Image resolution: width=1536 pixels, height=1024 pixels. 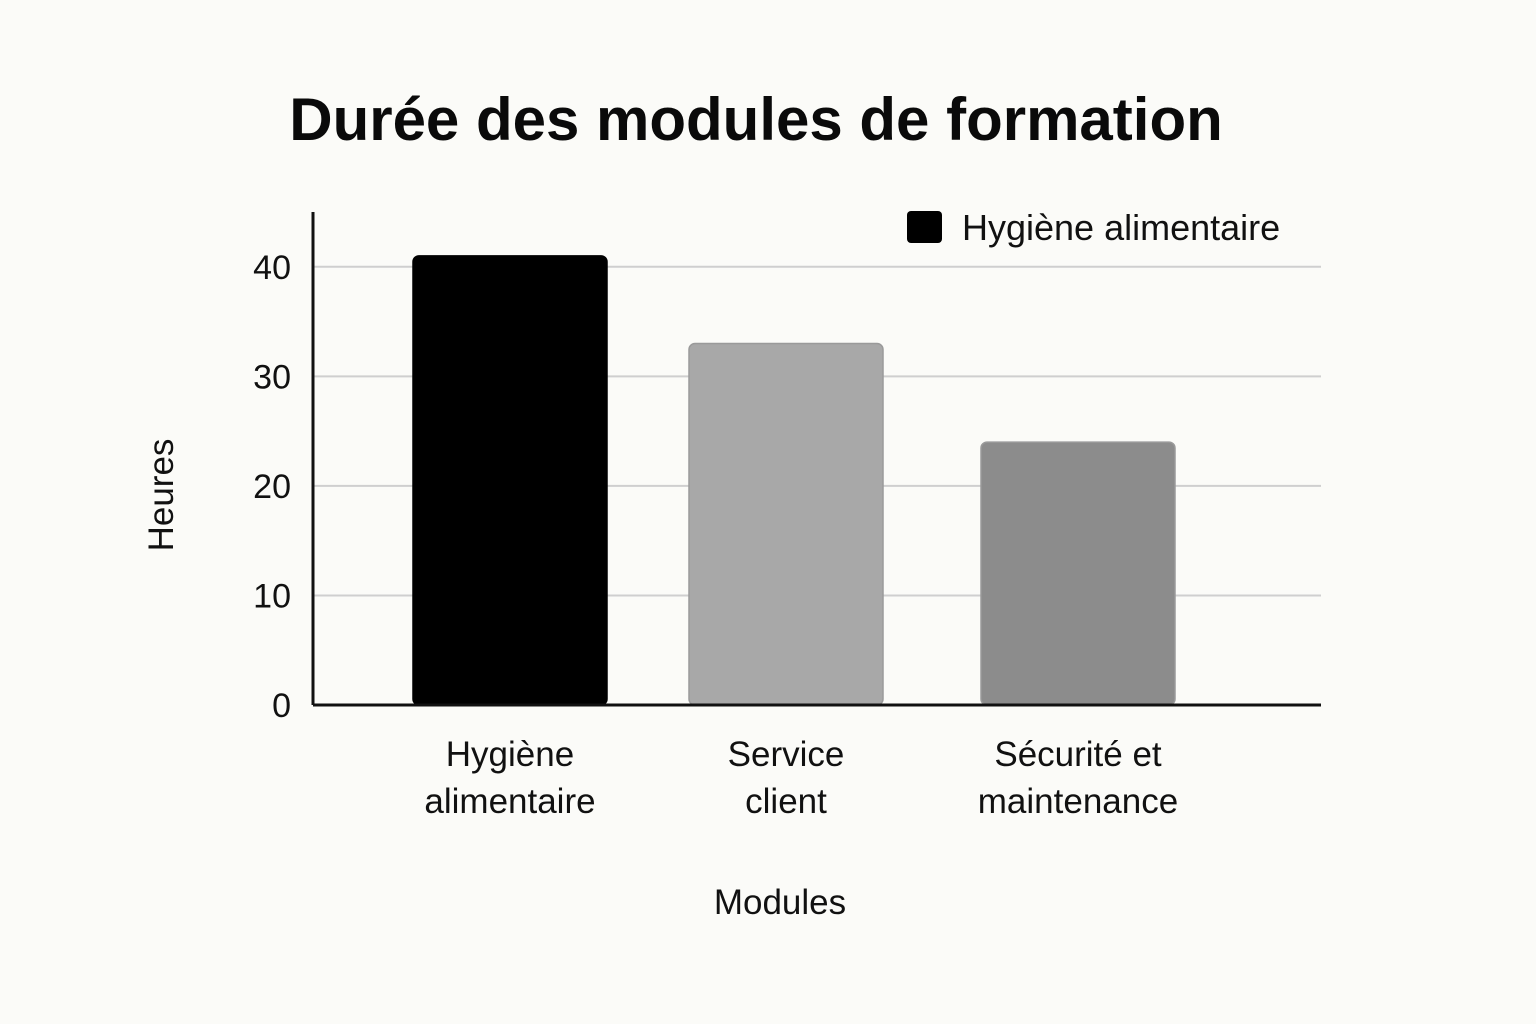 What do you see at coordinates (1078, 801) in the screenshot?
I see `x-category-label-line: maintenance` at bounding box center [1078, 801].